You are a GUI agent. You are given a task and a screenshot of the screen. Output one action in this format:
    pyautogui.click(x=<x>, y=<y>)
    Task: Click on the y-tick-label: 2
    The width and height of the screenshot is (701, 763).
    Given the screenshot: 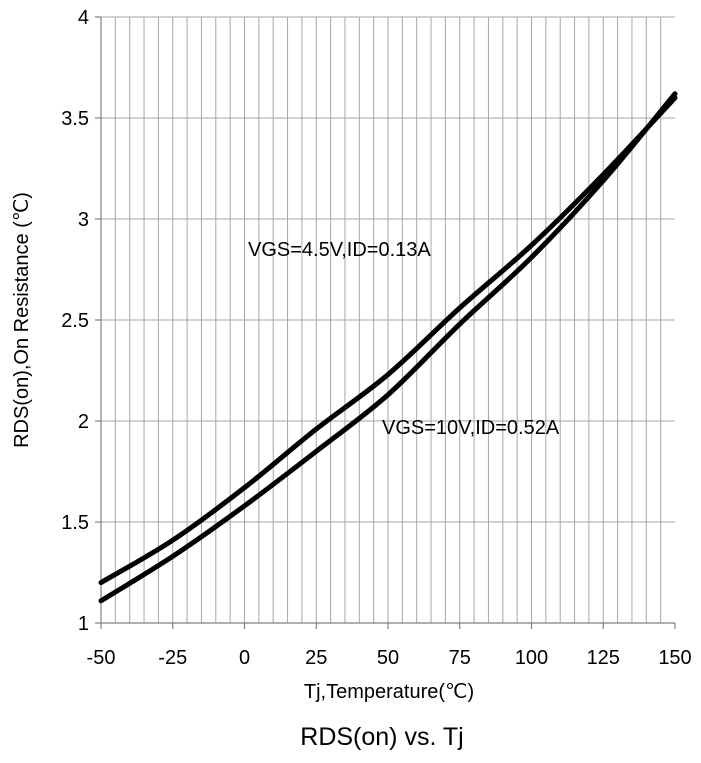 What is the action you would take?
    pyautogui.click(x=83, y=422)
    